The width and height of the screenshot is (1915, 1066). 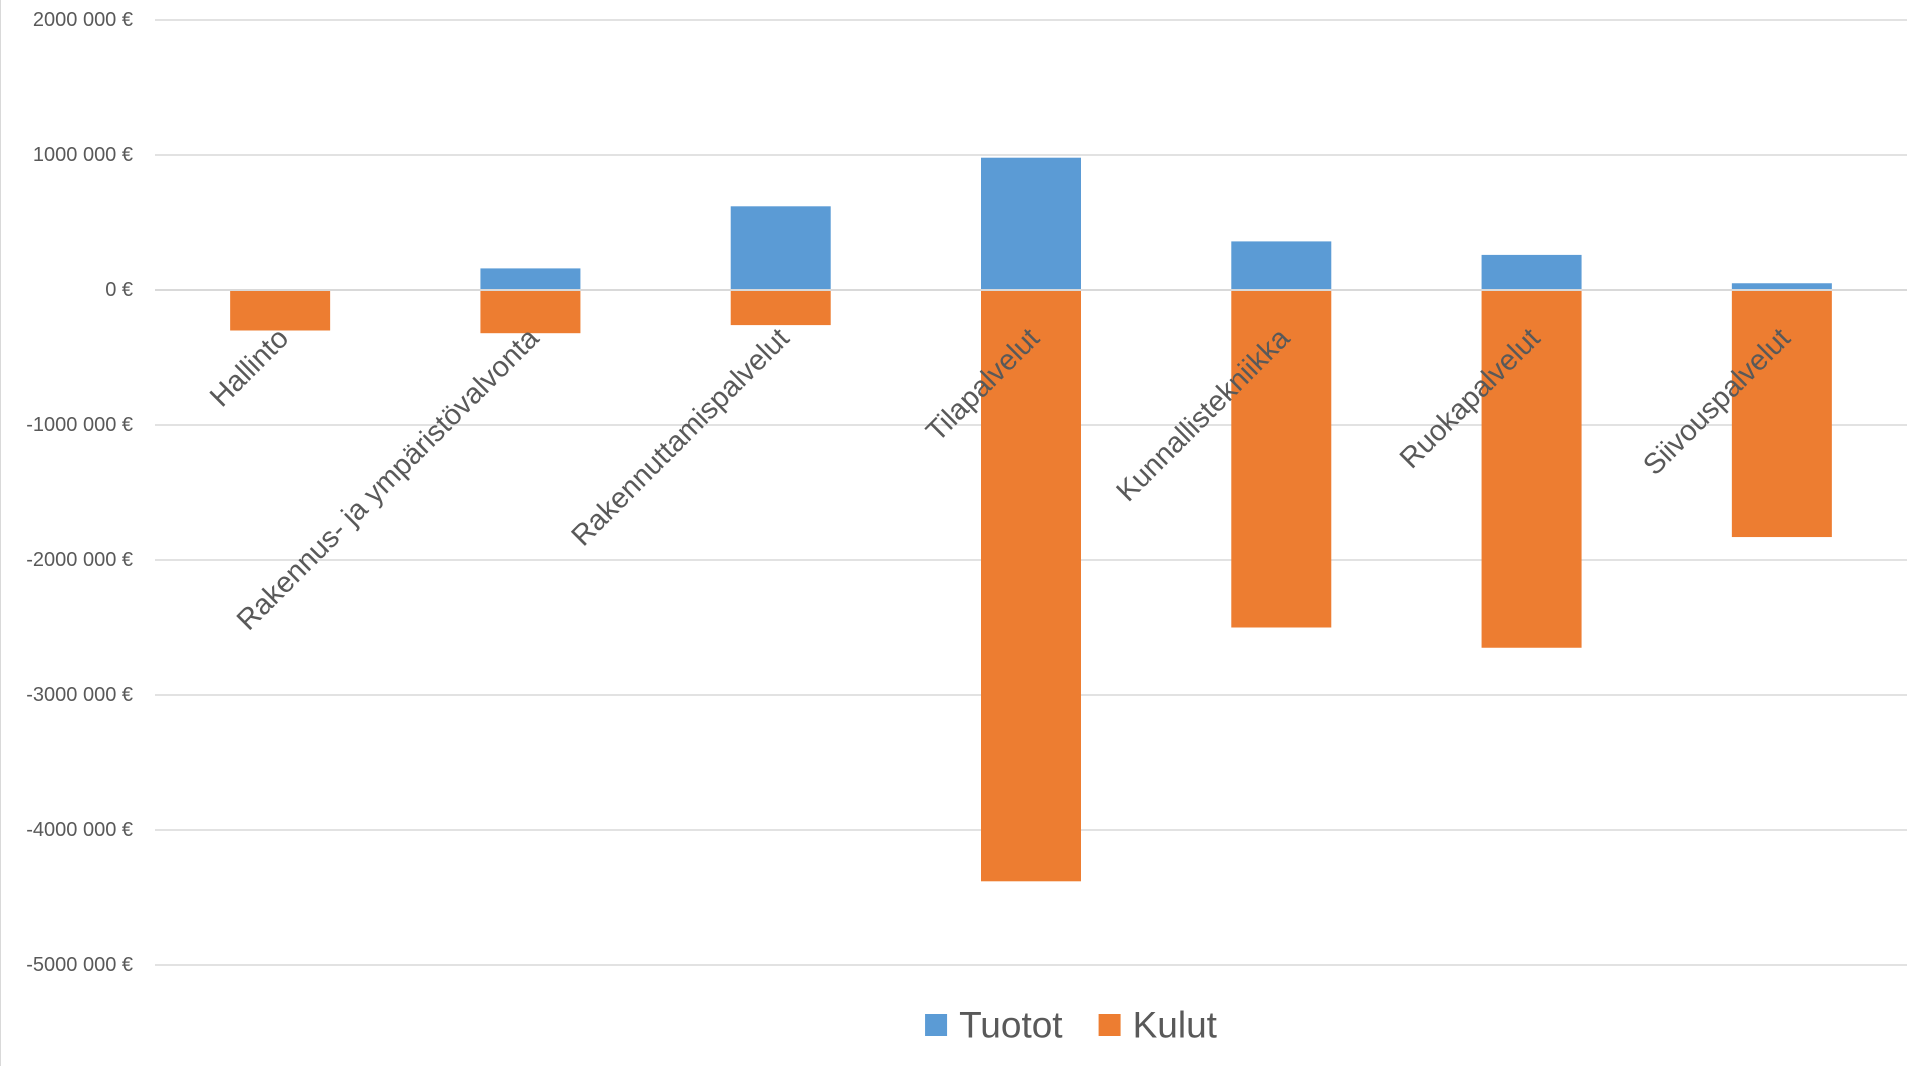 What do you see at coordinates (936, 1025) in the screenshot?
I see `legend-swatch-tuotot` at bounding box center [936, 1025].